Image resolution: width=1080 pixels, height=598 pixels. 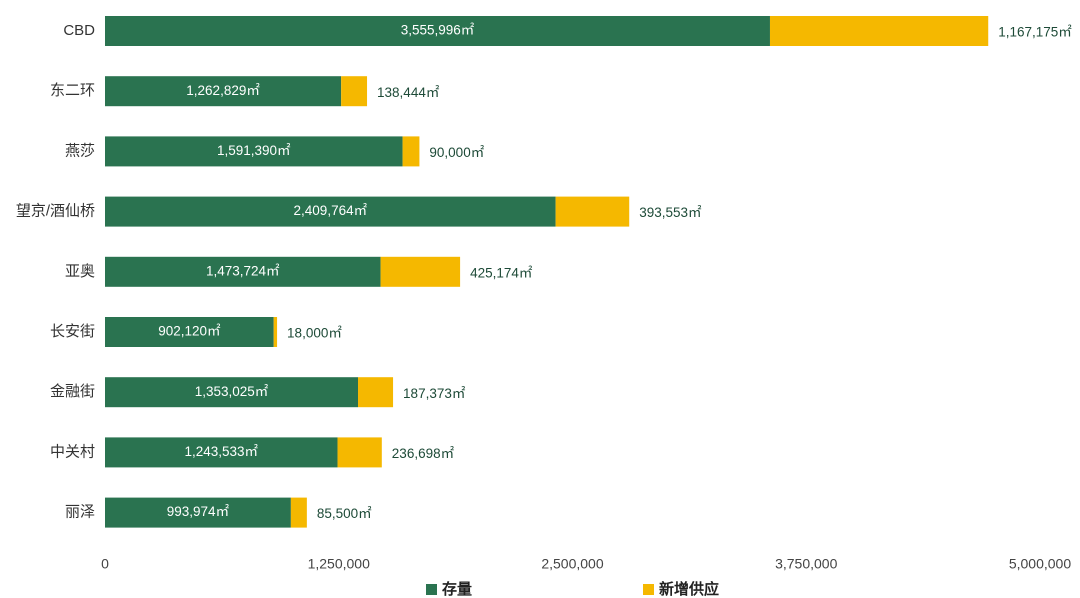 What do you see at coordinates (670, 212) in the screenshot?
I see `value-label: 393,553㎡` at bounding box center [670, 212].